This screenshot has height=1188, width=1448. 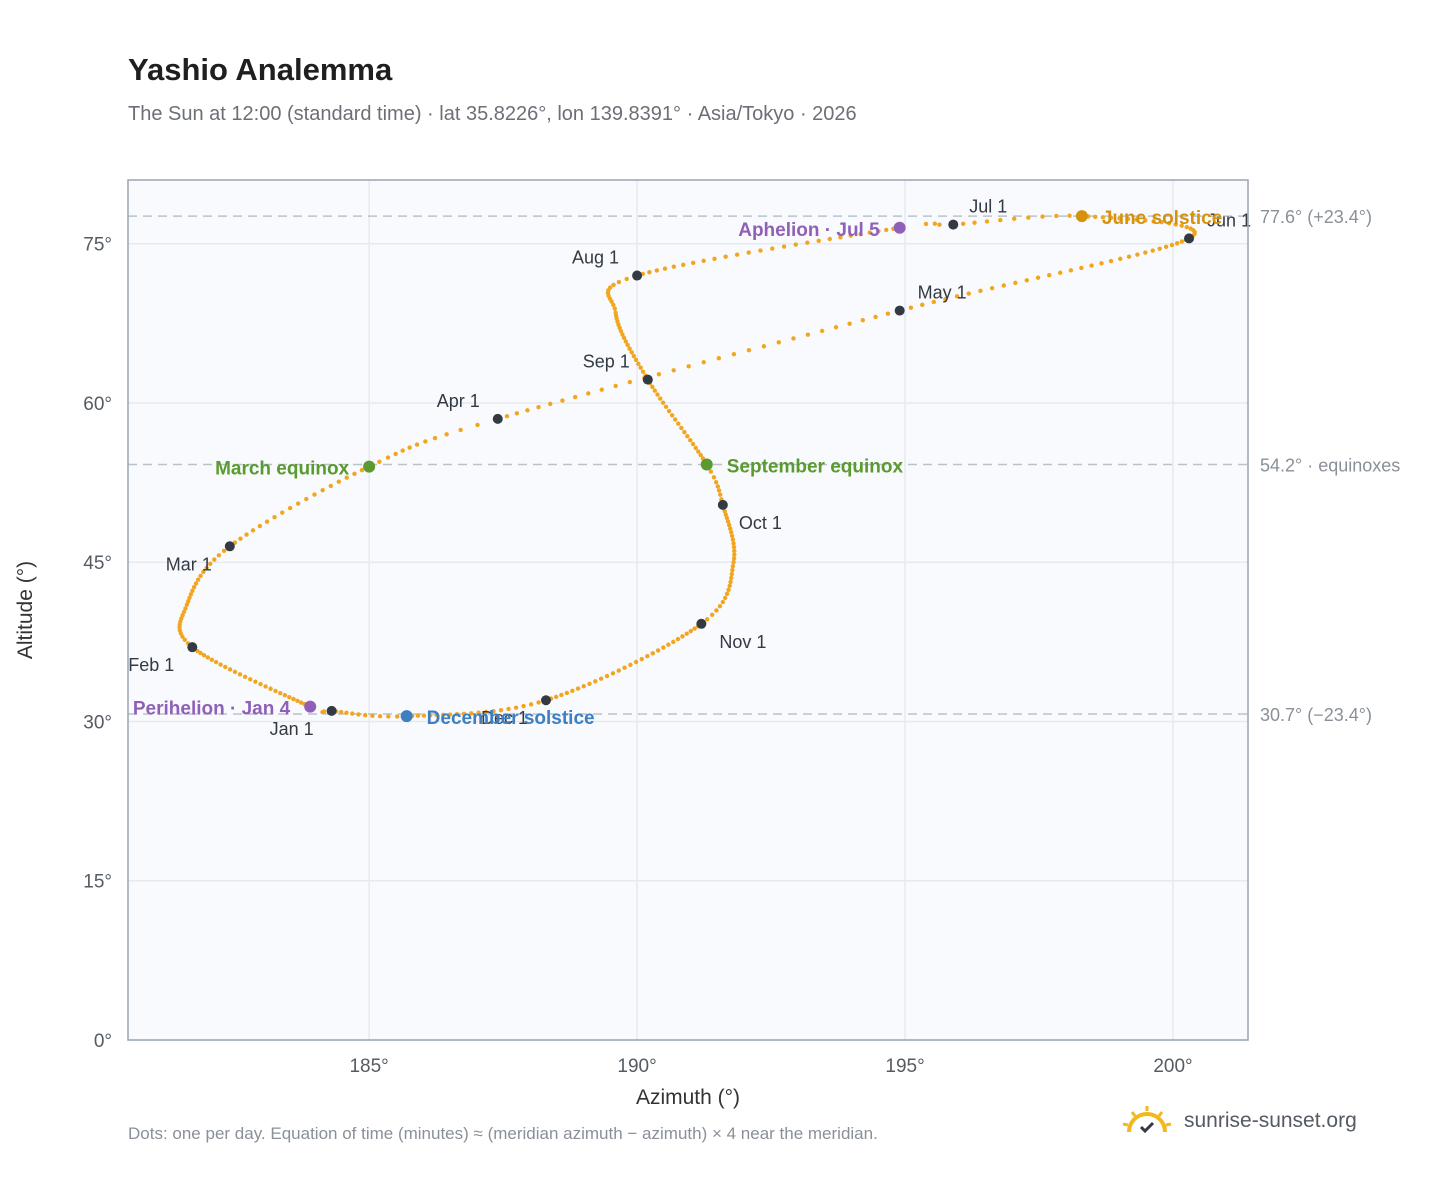 I want to click on month-label: Sep 1, so click(x=606, y=362).